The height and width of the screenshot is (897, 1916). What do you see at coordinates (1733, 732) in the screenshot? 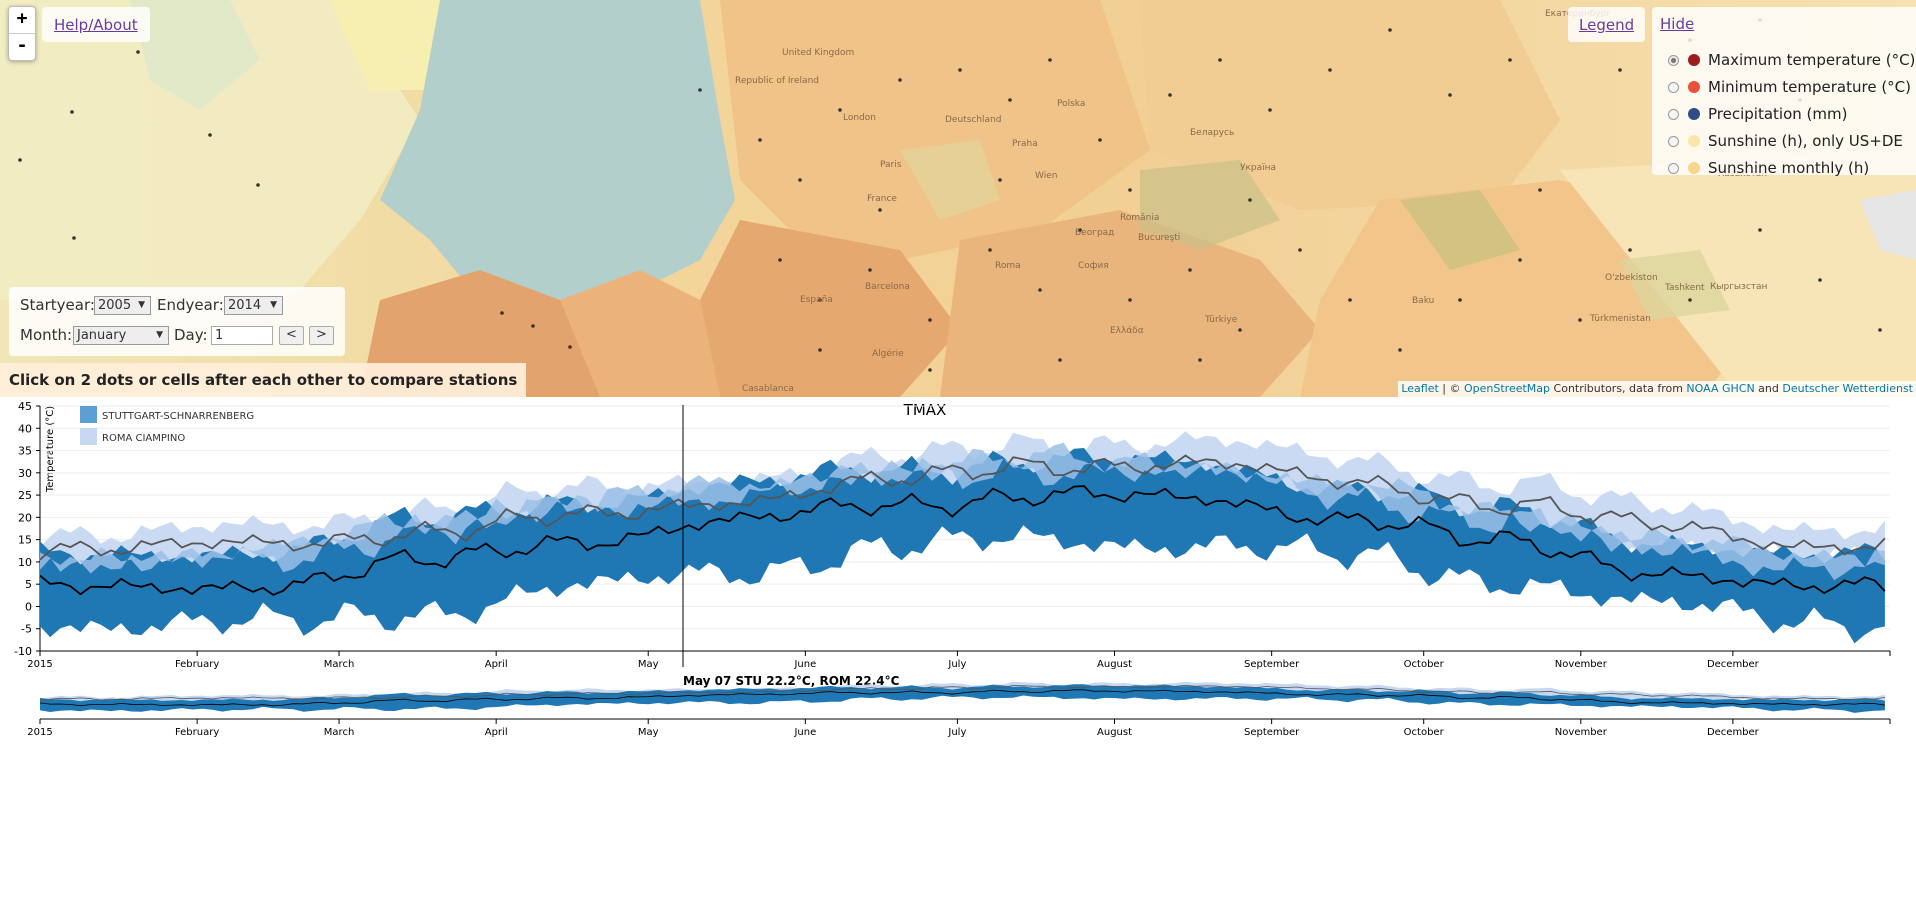
I see `x-tick-label: December` at bounding box center [1733, 732].